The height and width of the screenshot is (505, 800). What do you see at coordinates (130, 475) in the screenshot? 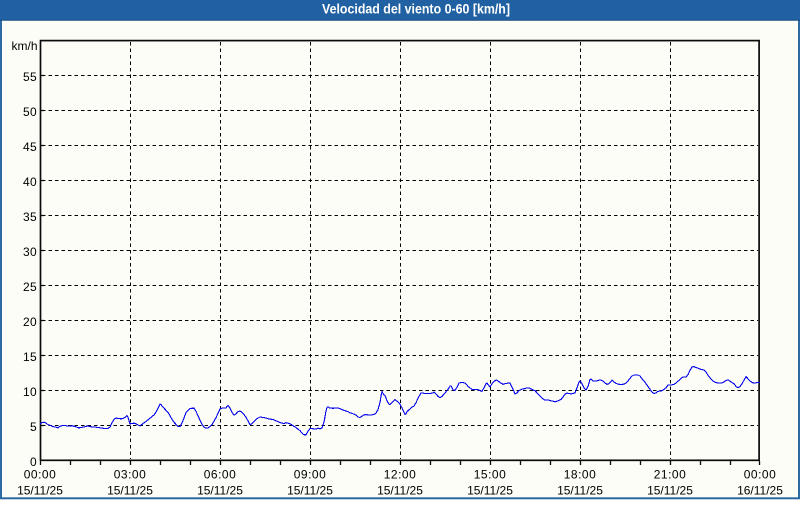
I see `svg-text: 03:00` at bounding box center [130, 475].